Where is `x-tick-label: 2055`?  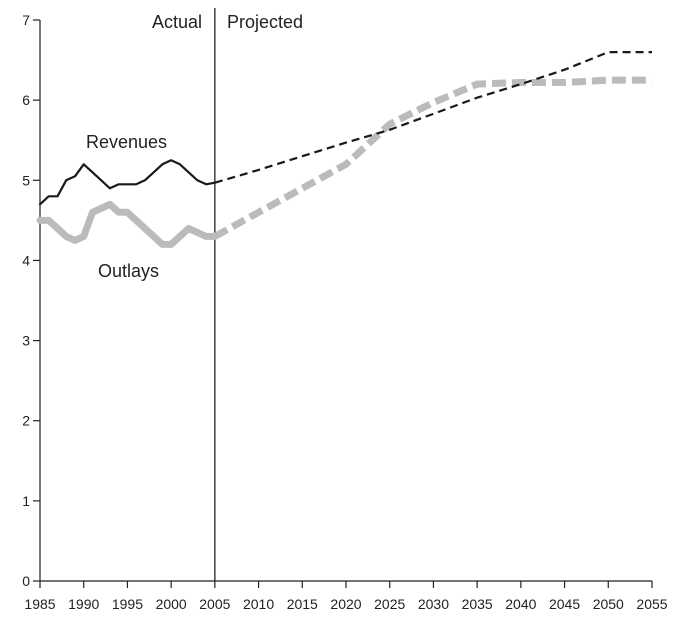 x-tick-label: 2055 is located at coordinates (651, 604).